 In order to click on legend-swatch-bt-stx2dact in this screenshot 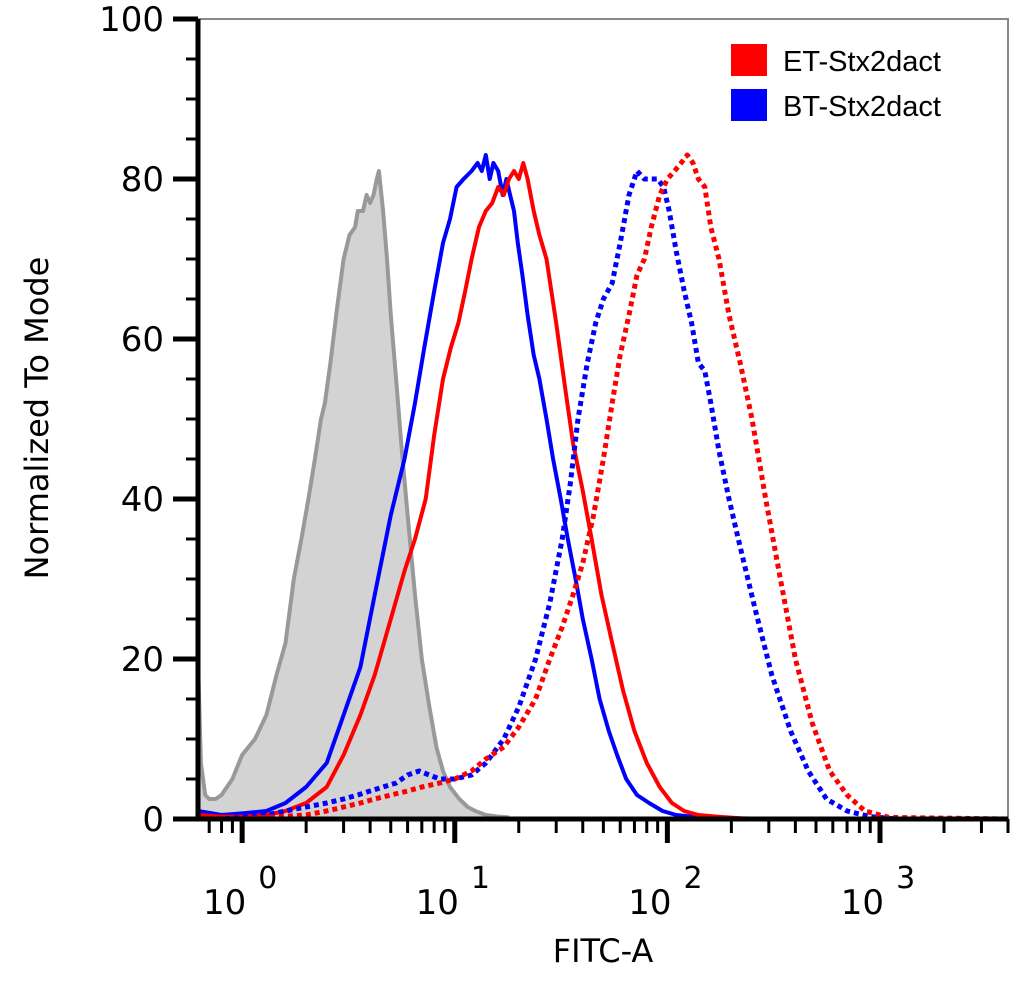, I will do `click(749, 105)`.